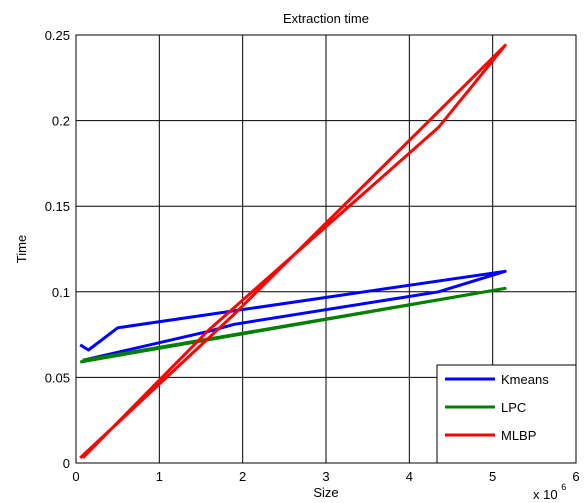 This screenshot has width=584, height=503. I want to click on x-axis-label: Size, so click(325, 492).